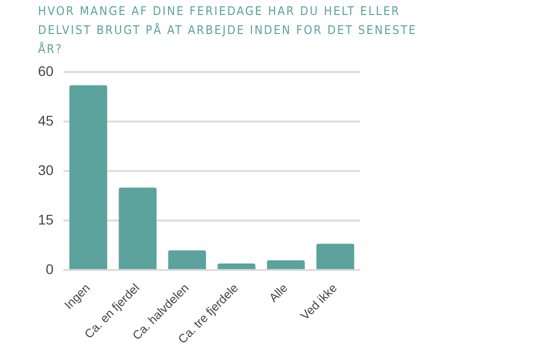 This screenshot has height=350, width=550. I want to click on y-tick-label: 30, so click(46, 170).